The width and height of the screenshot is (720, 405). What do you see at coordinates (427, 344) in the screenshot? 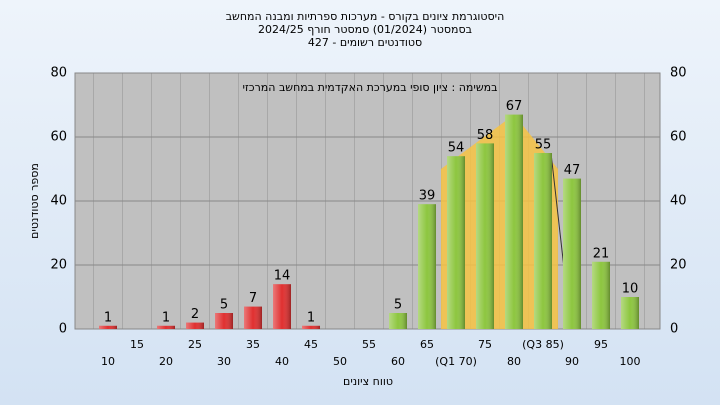
I see `x-tick-label: 65` at bounding box center [427, 344].